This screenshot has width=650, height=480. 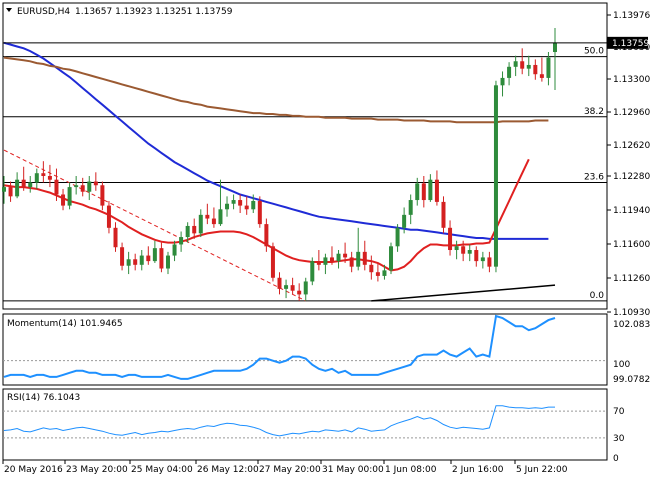 What do you see at coordinates (631, 80) in the screenshot?
I see `y-tick-label: 1.13300` at bounding box center [631, 80].